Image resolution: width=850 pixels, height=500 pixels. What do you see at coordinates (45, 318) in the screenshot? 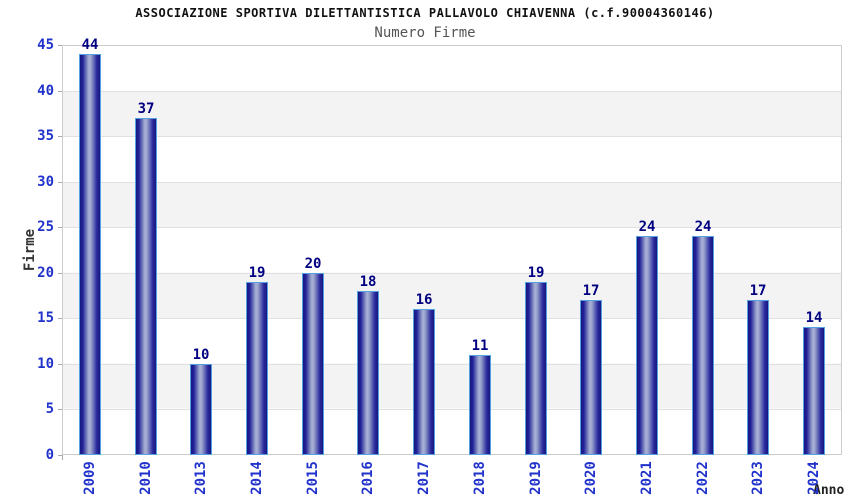
I see `y-tick-label: 15` at bounding box center [45, 318].